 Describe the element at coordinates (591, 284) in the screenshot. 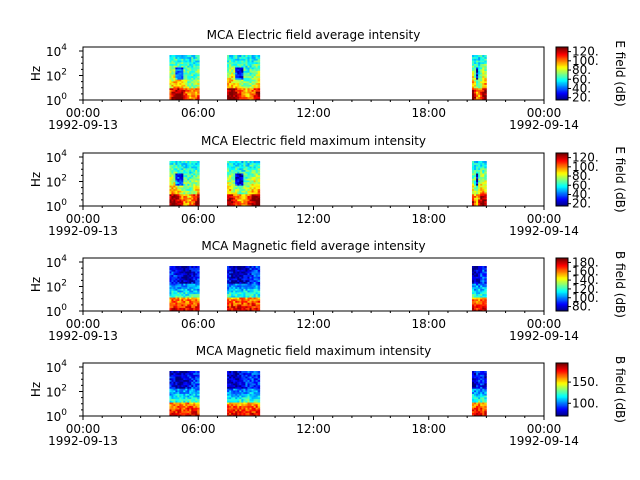

I see `colorbar: 80.100.120.140.160.180. B field (dB)` at that location.